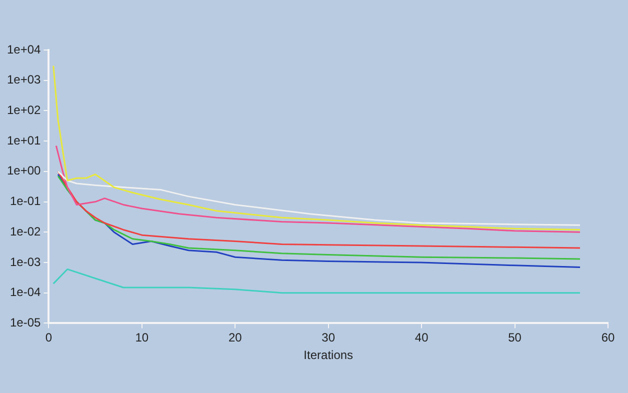 The image size is (628, 393). Describe the element at coordinates (24, 49) in the screenshot. I see `y-tick-label: 1e+04` at that location.